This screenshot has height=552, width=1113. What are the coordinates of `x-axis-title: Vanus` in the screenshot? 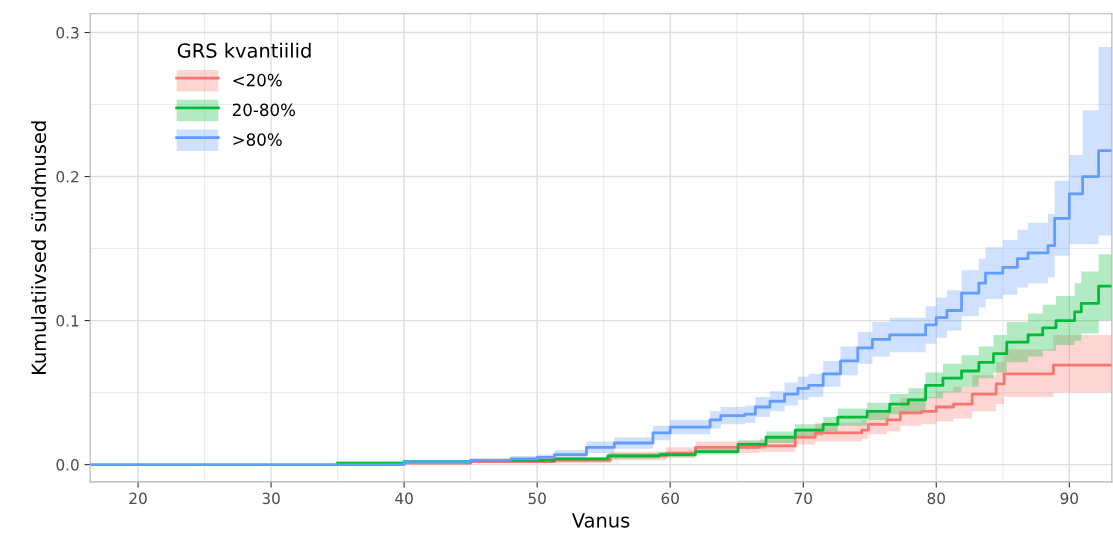 It's located at (600, 520).